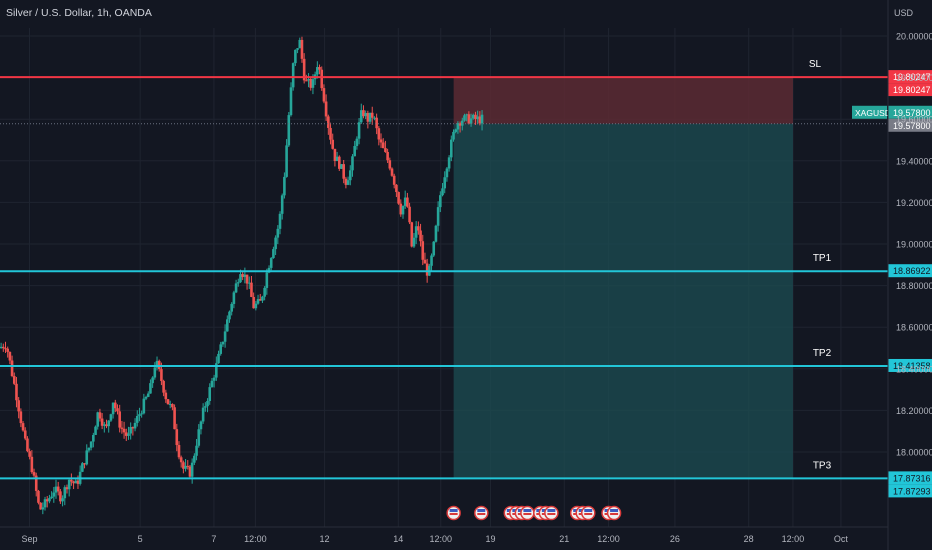 This screenshot has width=932, height=550. Describe the element at coordinates (140, 539) in the screenshot. I see `x-tick-label: 5` at that location.